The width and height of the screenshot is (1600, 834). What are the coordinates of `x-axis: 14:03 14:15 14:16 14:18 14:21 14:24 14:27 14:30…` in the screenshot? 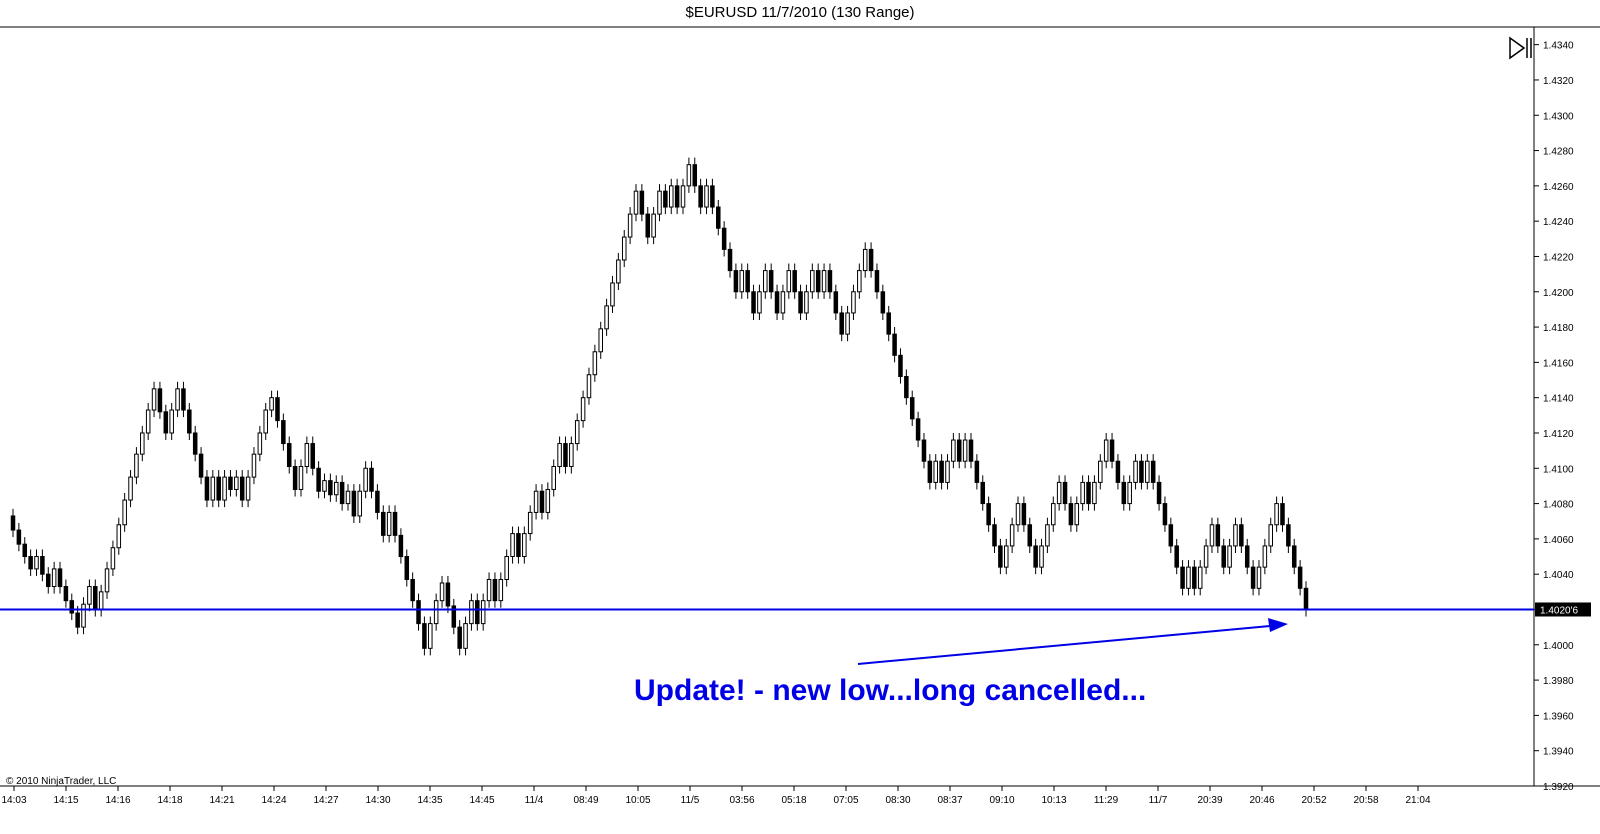 It's located at (716, 796).